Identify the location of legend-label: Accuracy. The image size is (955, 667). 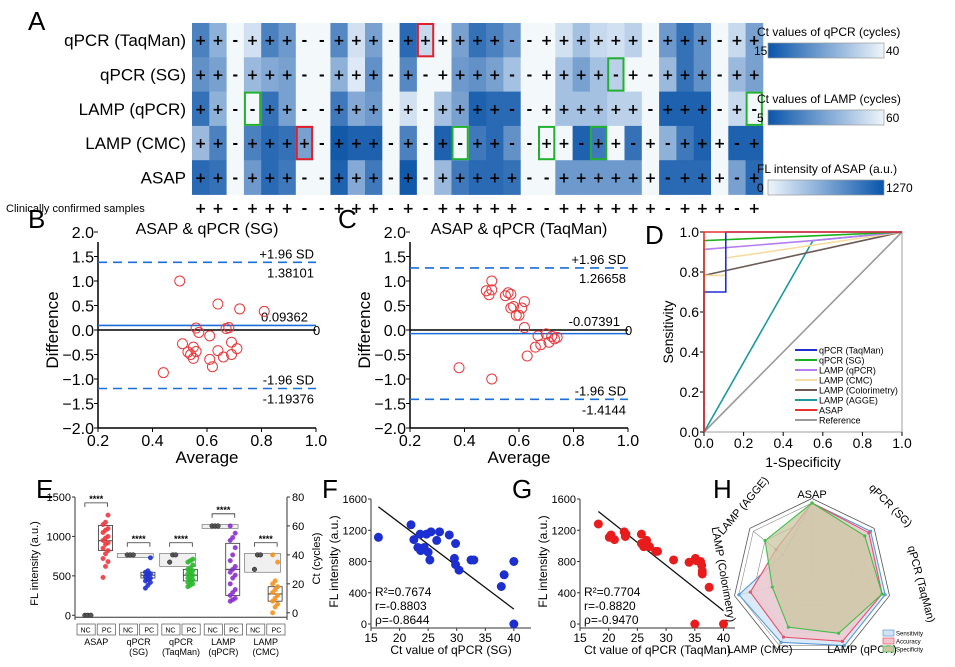
(908, 643).